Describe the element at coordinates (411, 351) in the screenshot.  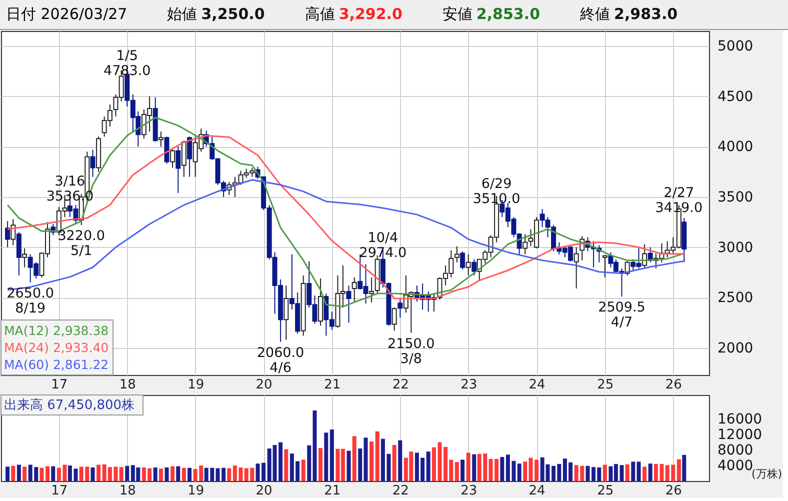
I see `annotation: 2150.0 3/8` at that location.